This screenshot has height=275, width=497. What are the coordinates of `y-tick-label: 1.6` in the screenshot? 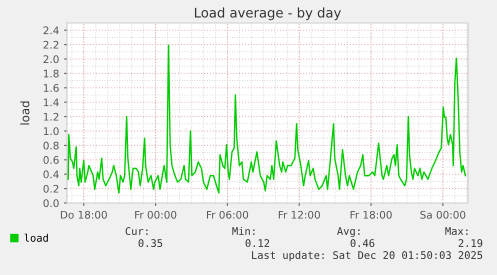 It's located at (51, 88).